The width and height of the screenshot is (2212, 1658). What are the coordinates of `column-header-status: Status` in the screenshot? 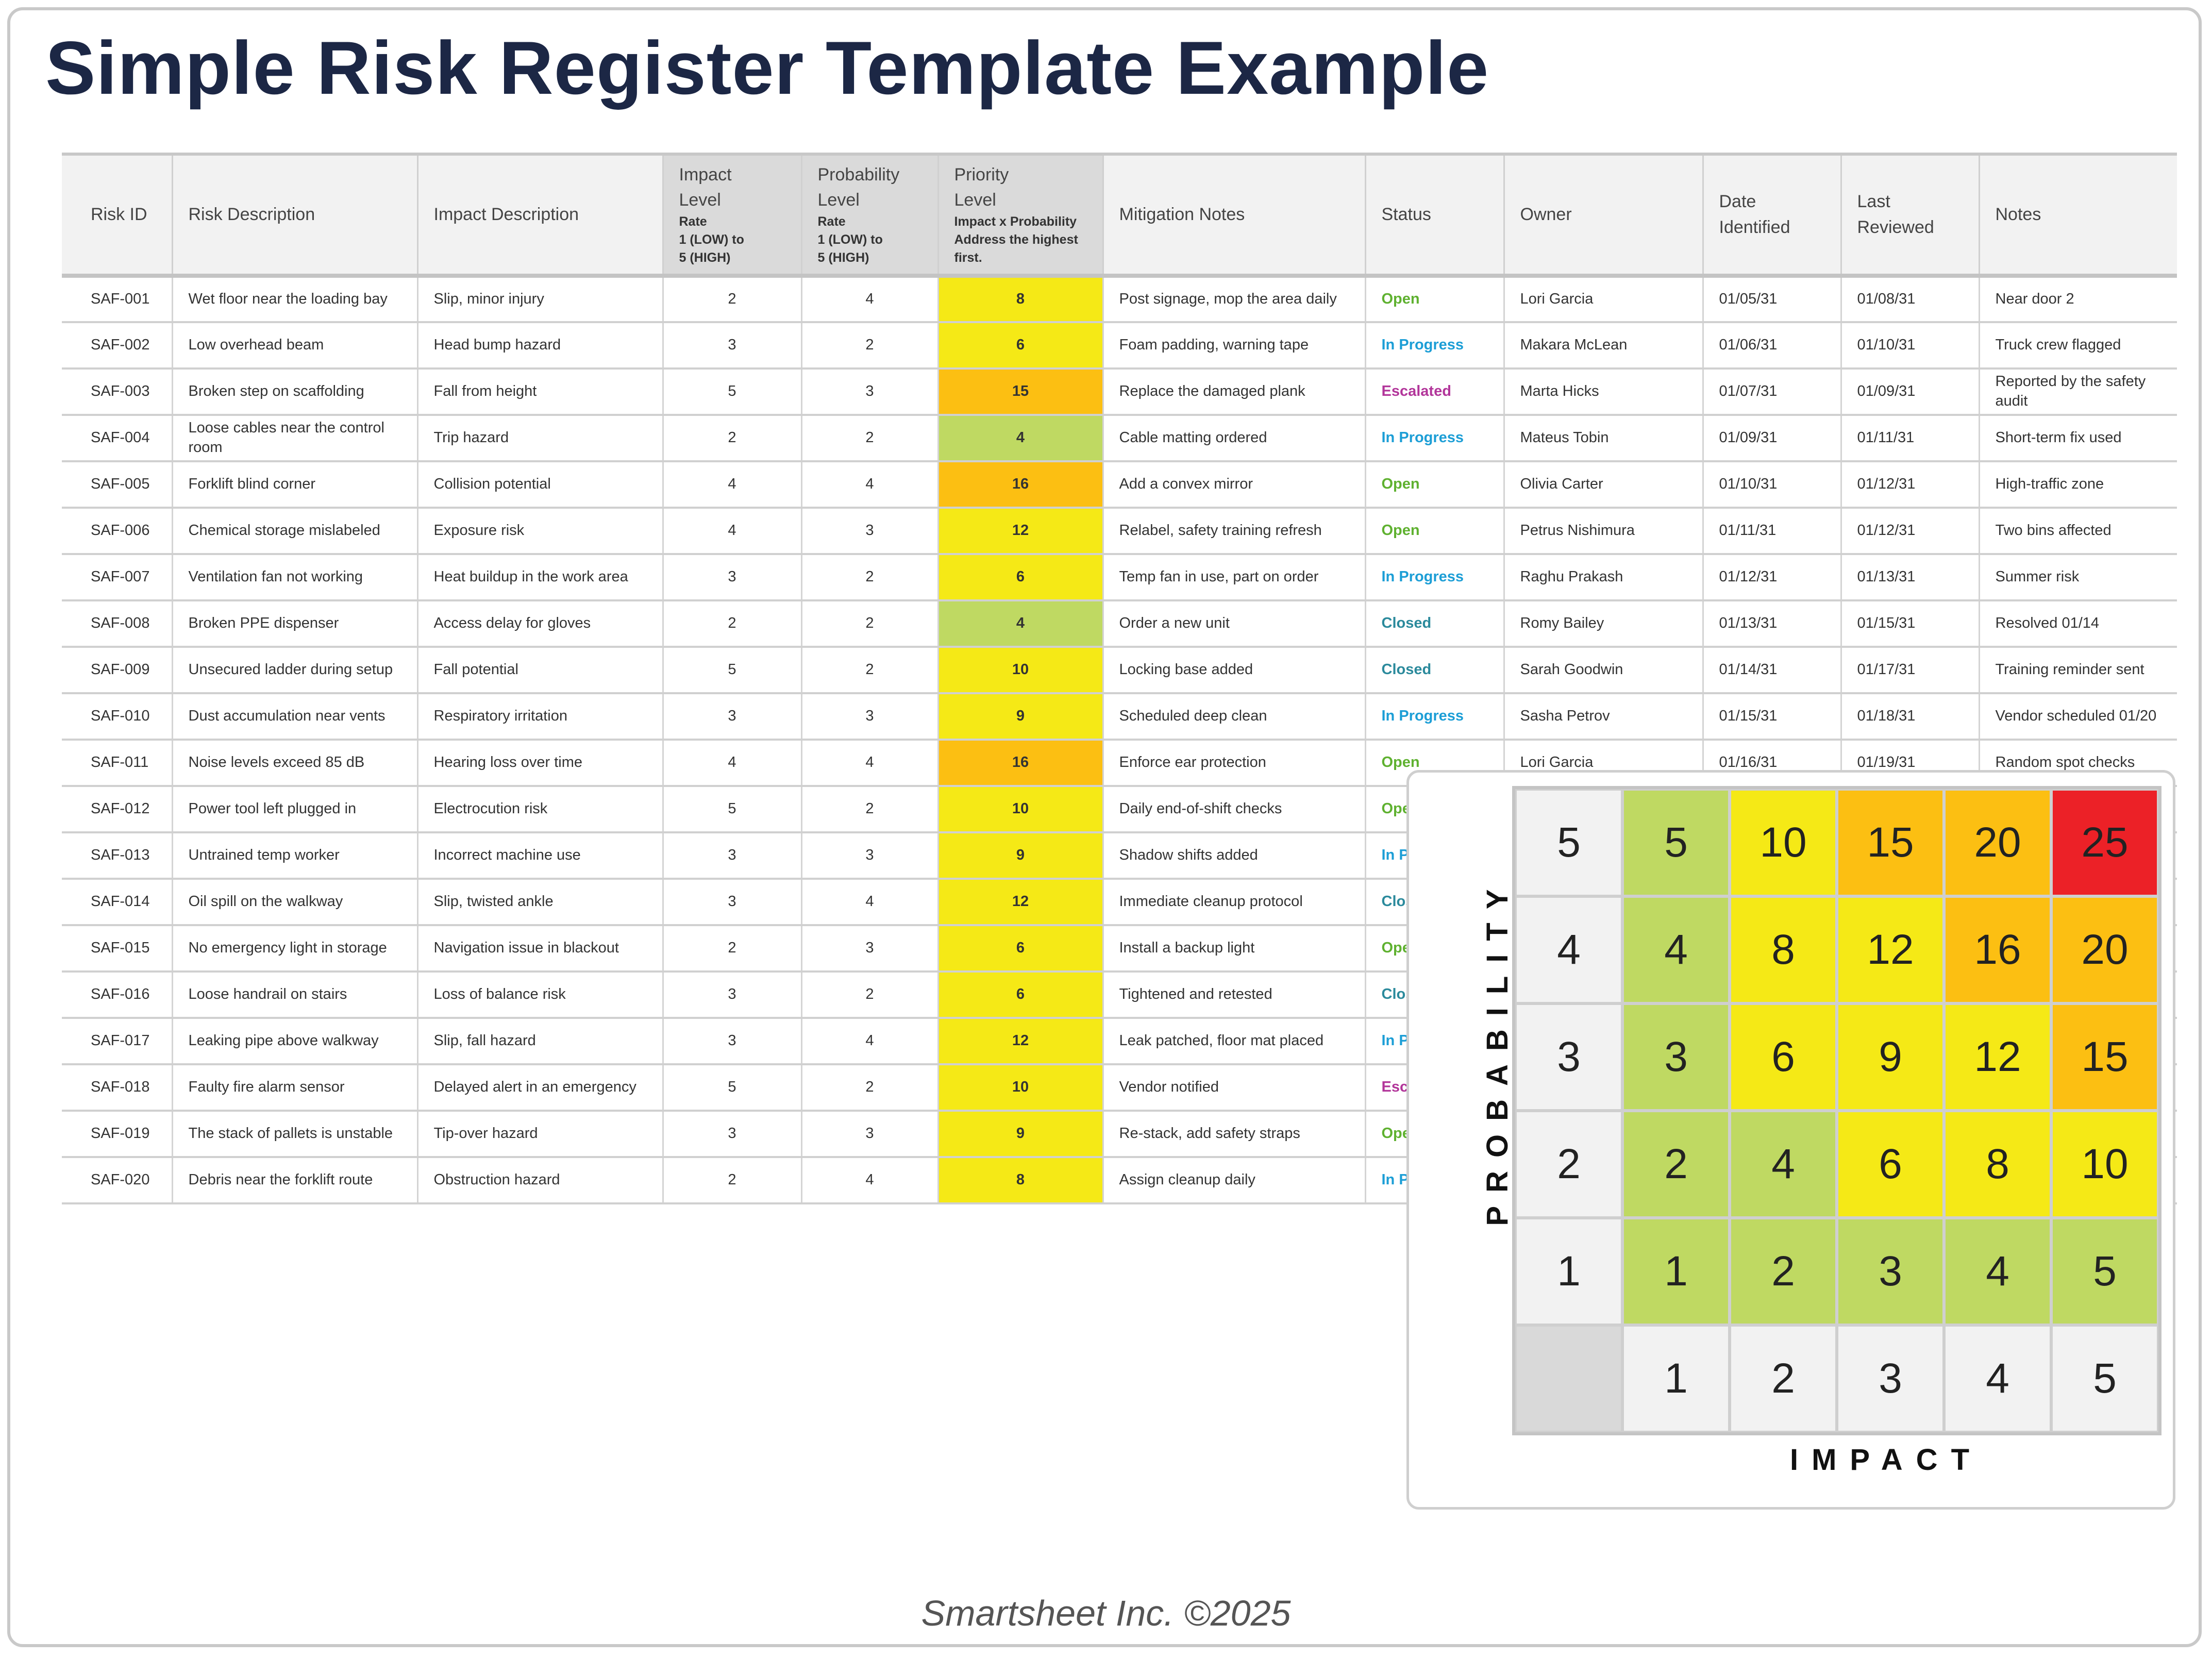 It's located at (1434, 215).